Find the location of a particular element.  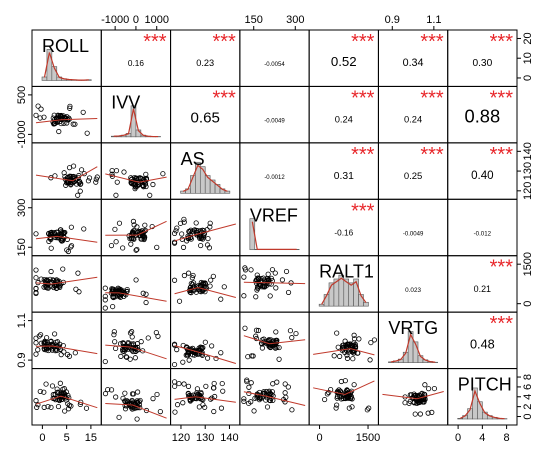

correlation-value: 0.24 is located at coordinates (413, 120).